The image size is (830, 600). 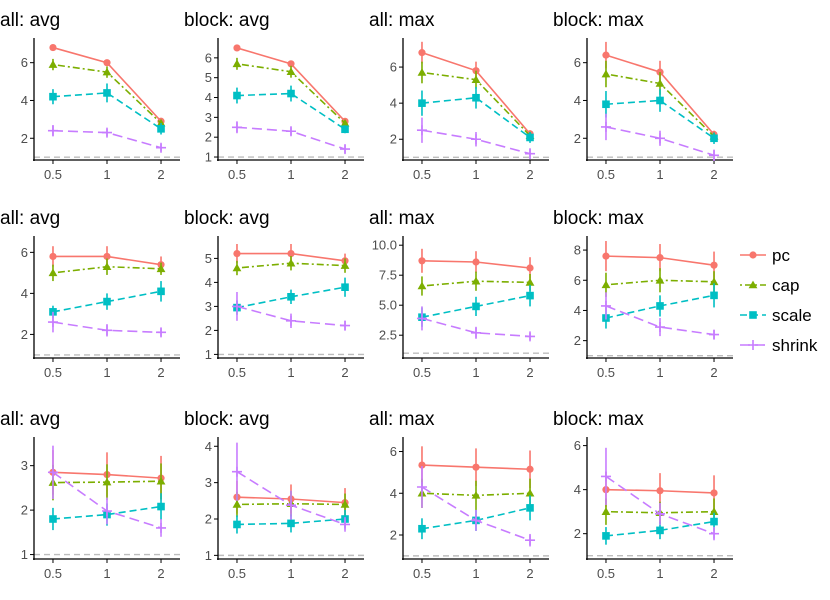 What do you see at coordinates (208, 258) in the screenshot?
I see `y-tick-label: 5` at bounding box center [208, 258].